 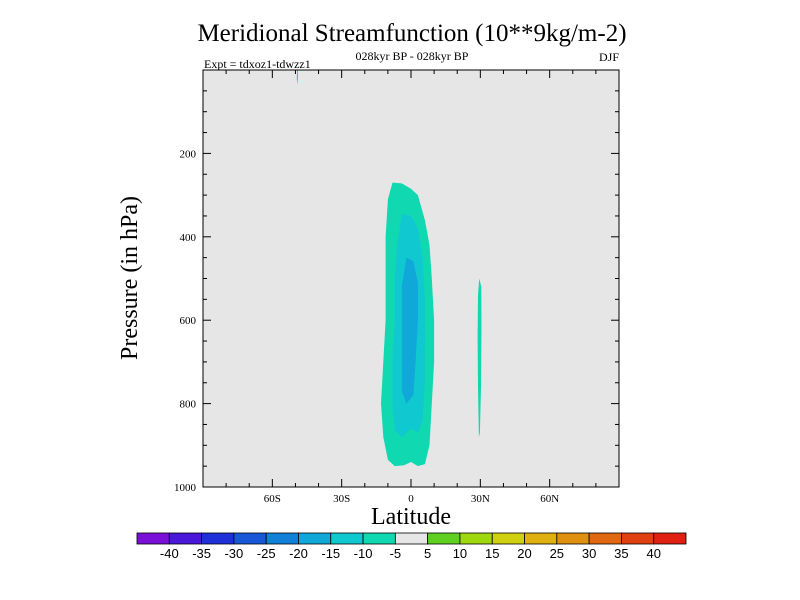 I want to click on chart-subtitle-right: DJF, so click(x=609, y=57).